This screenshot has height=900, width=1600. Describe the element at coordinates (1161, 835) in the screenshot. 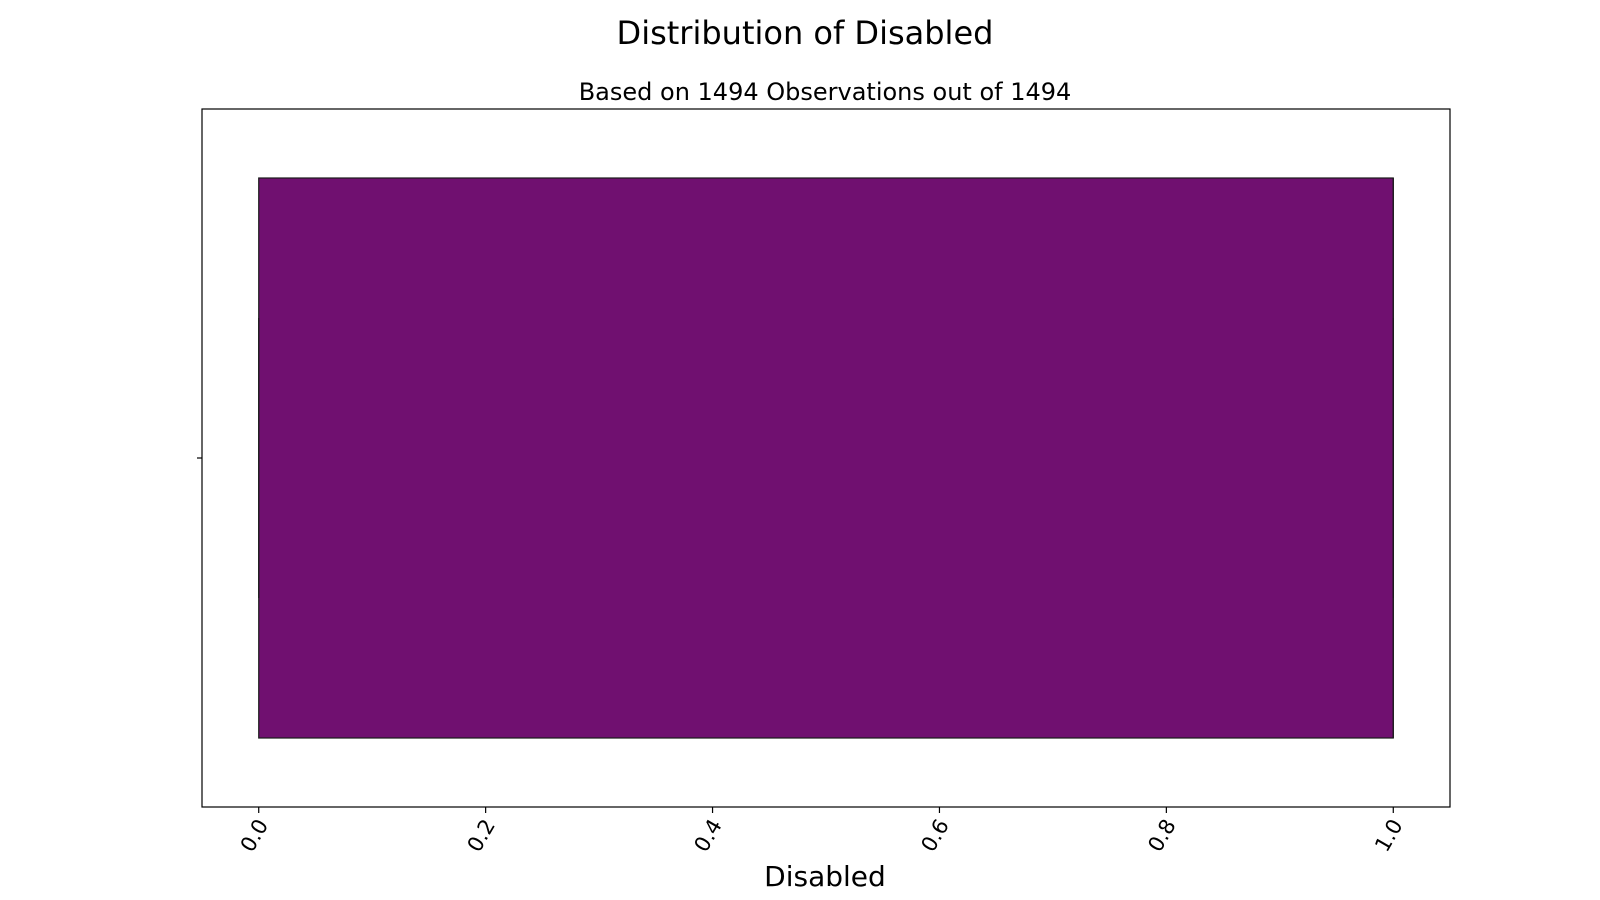

I see `x-tick-label: 0.8` at that location.